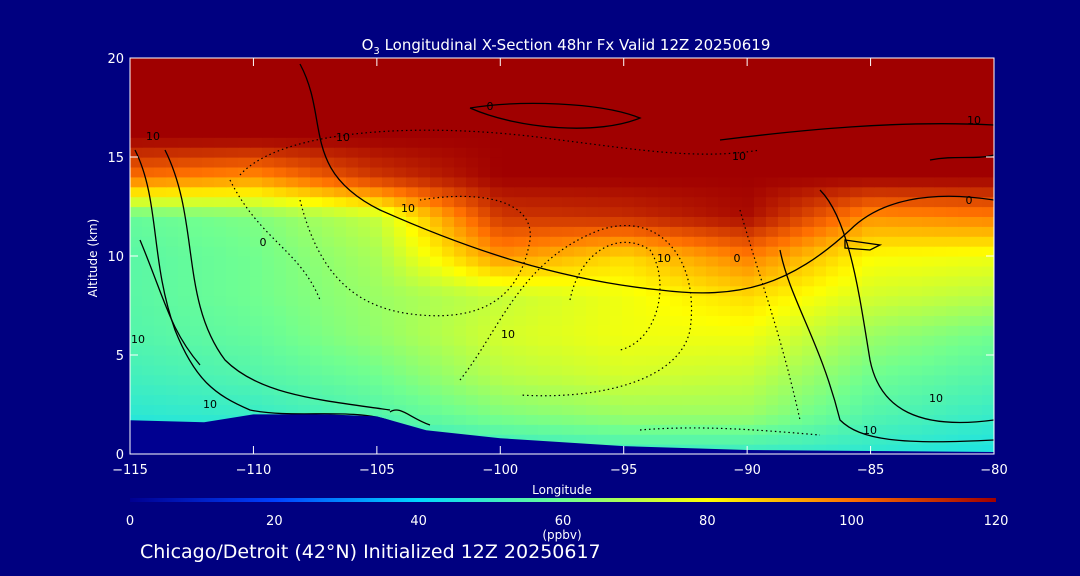 The width and height of the screenshot is (1080, 576). Describe the element at coordinates (555, 115) in the screenshot. I see `contour-line` at that location.